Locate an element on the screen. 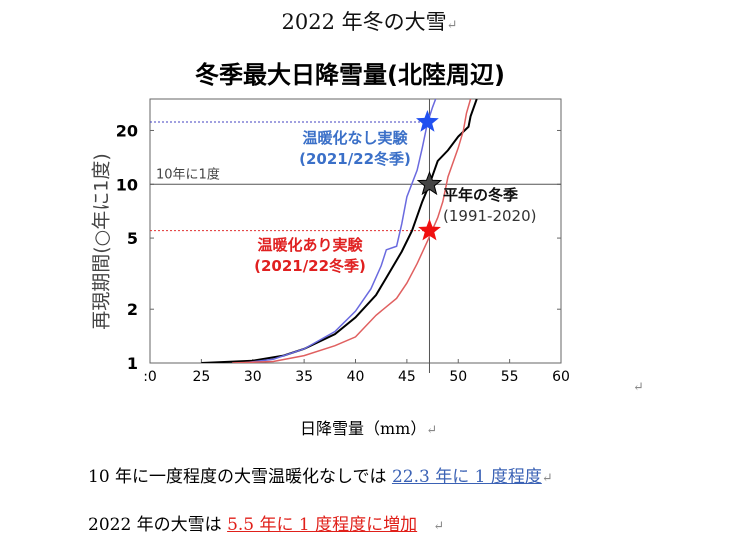 The image size is (739, 556). x-tick-label: 45 is located at coordinates (407, 377).